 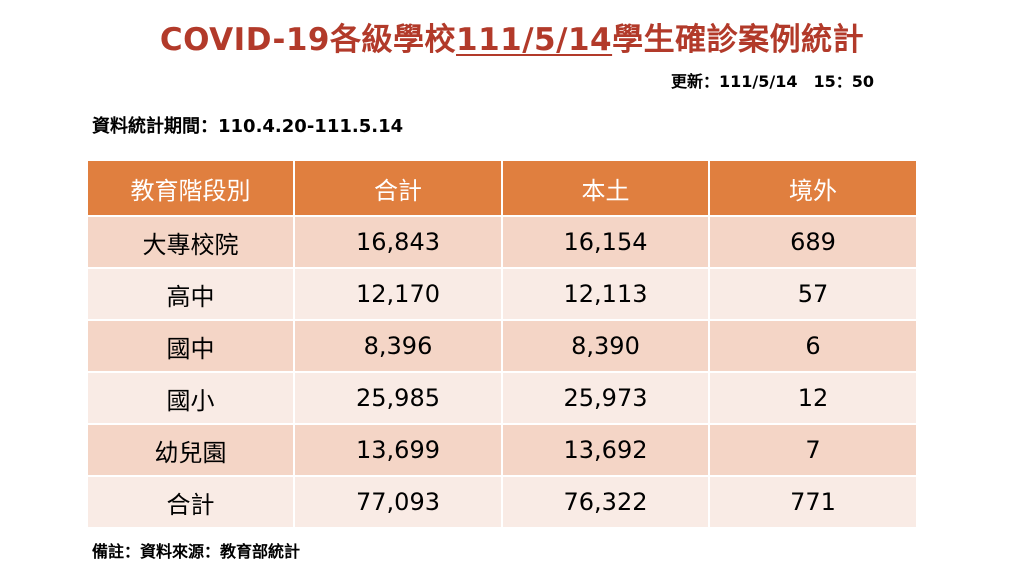 I want to click on table-row: 國中 8,396 8,390 6, so click(x=502, y=346).